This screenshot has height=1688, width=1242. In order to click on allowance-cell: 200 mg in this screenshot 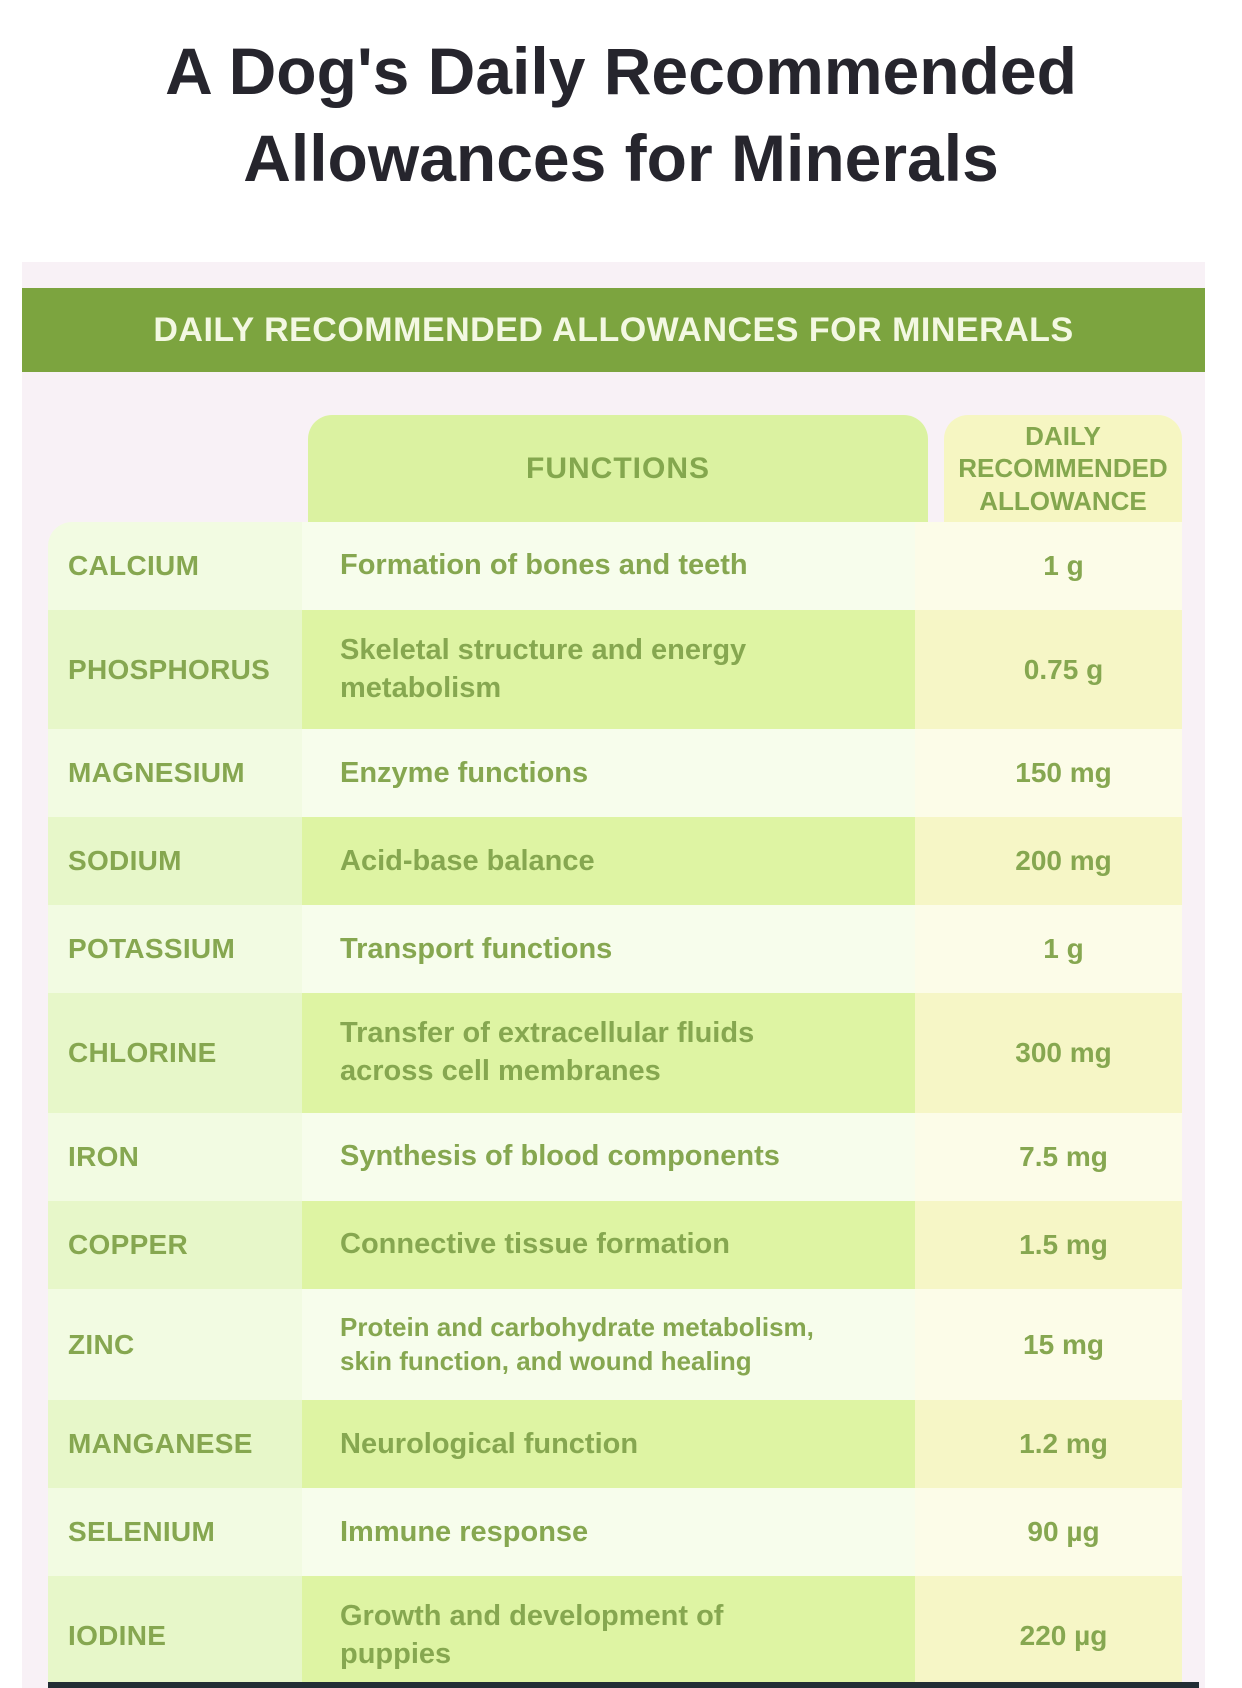, I will do `click(1048, 861)`.